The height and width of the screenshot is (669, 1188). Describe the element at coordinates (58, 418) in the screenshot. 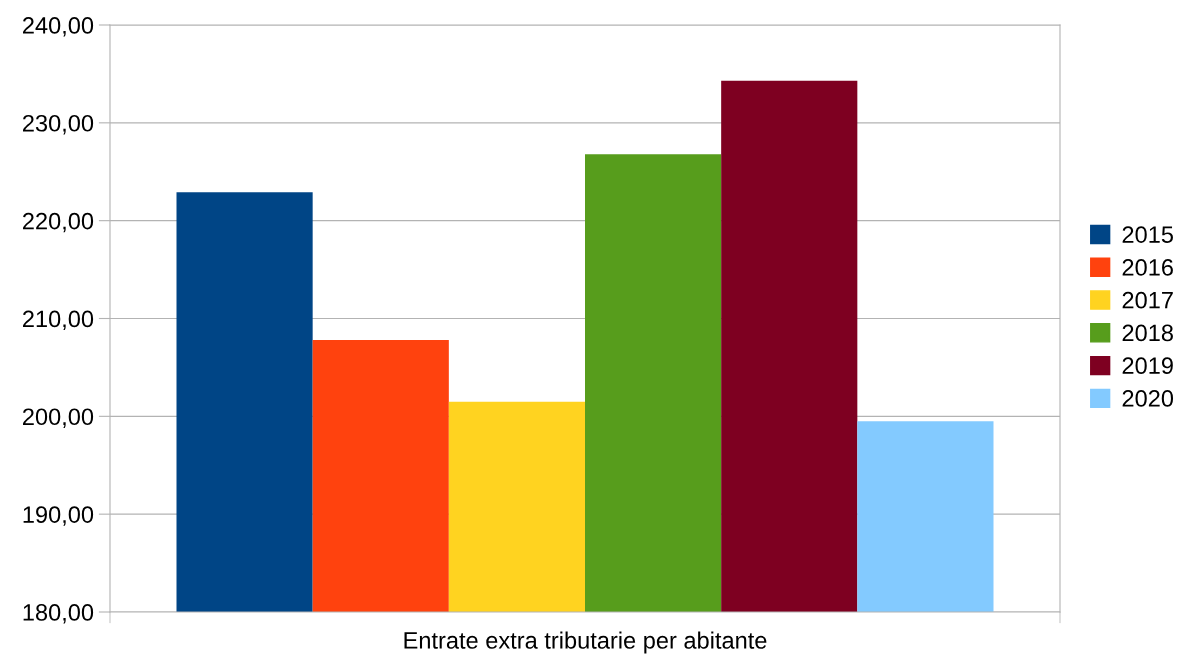

I see `y-tick-label: 200,00` at that location.